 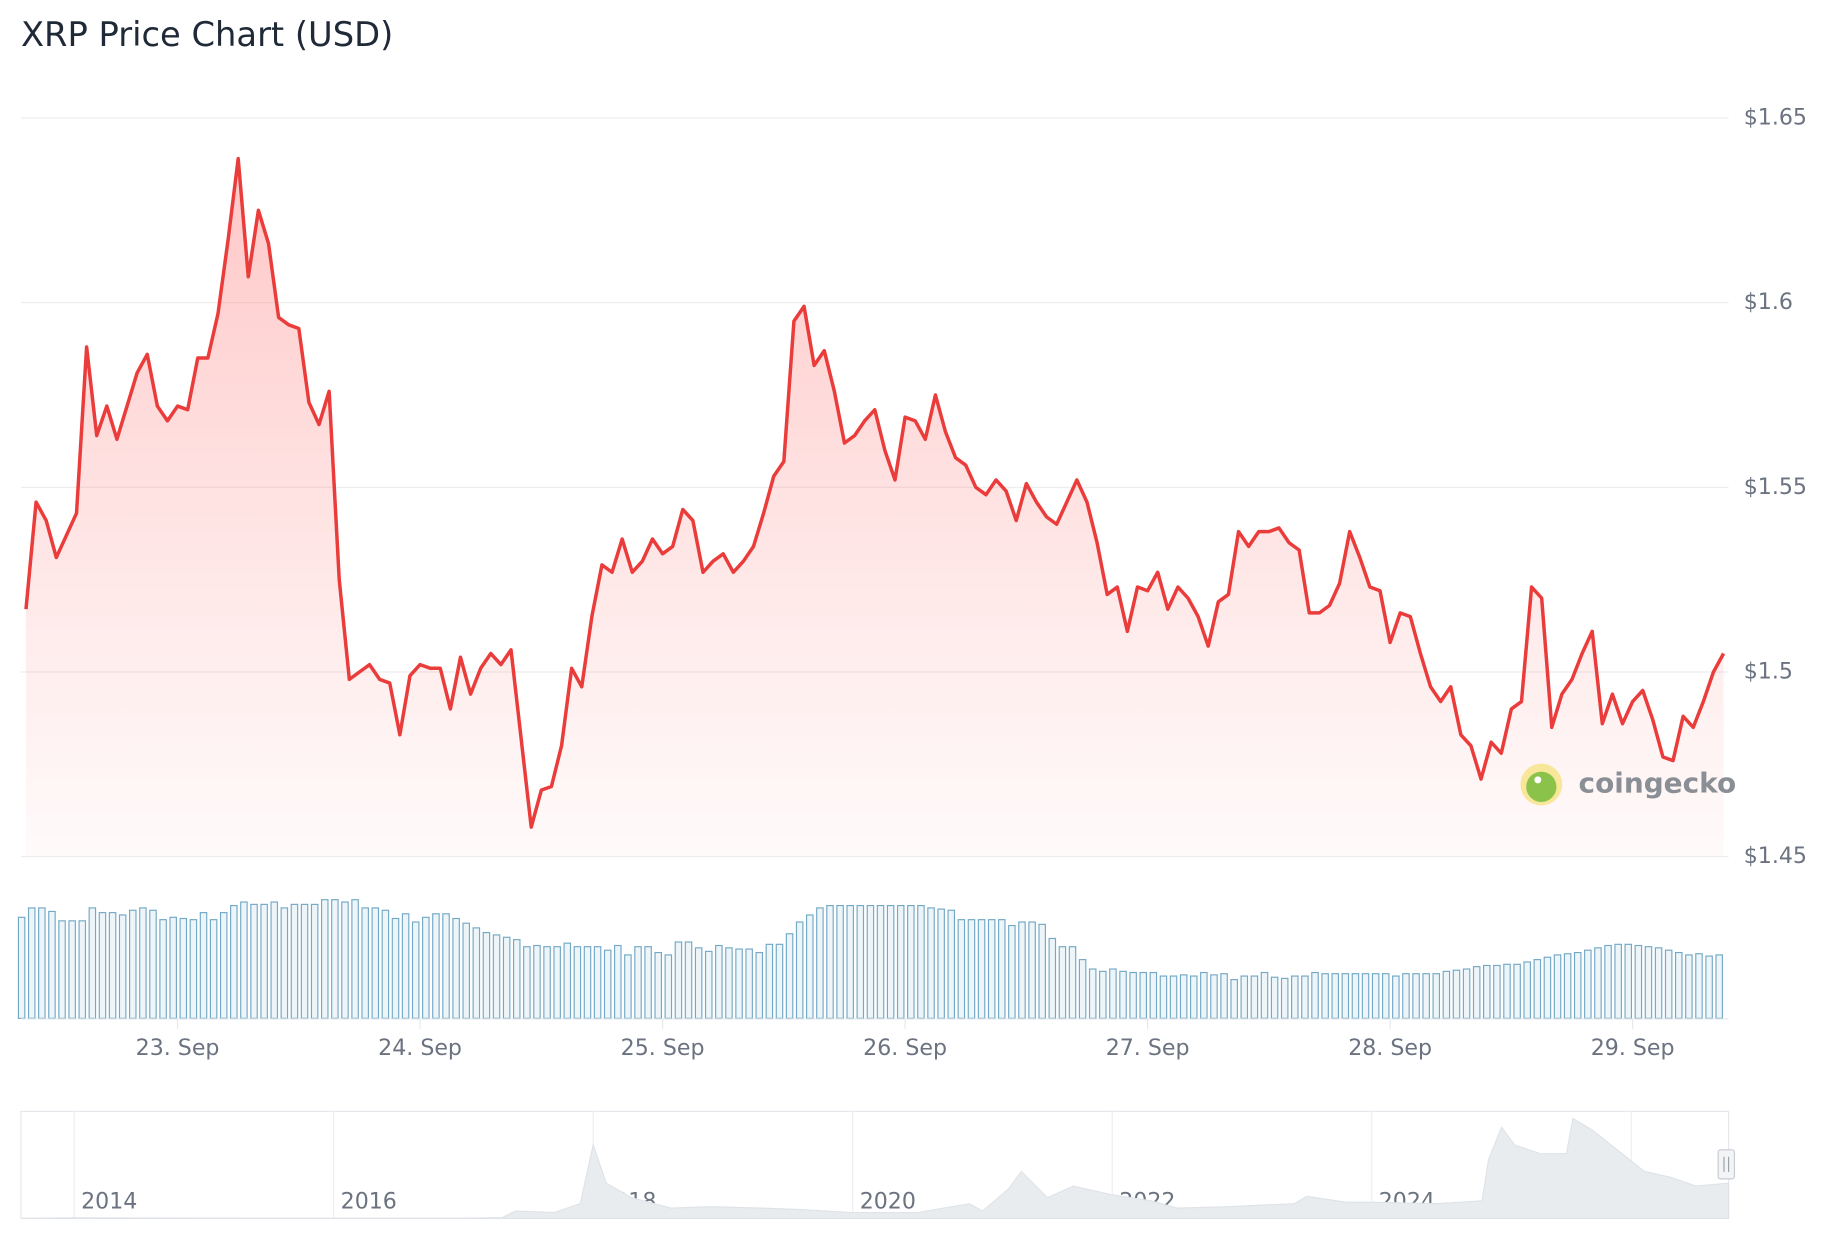 I want to click on logo-body, so click(x=1541, y=786).